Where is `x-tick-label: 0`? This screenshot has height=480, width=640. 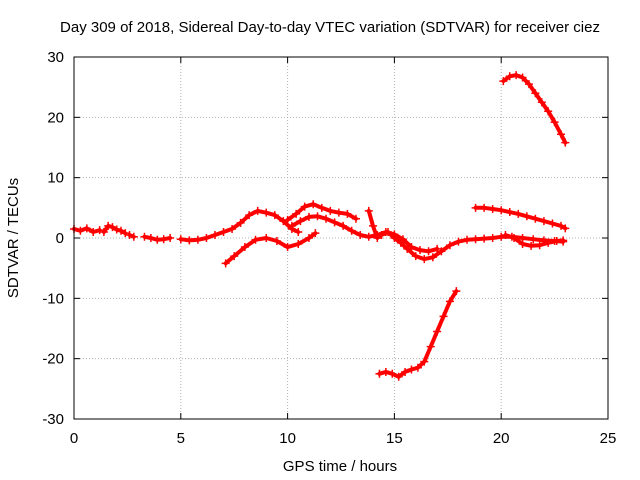
x-tick-label: 0 is located at coordinates (74, 438).